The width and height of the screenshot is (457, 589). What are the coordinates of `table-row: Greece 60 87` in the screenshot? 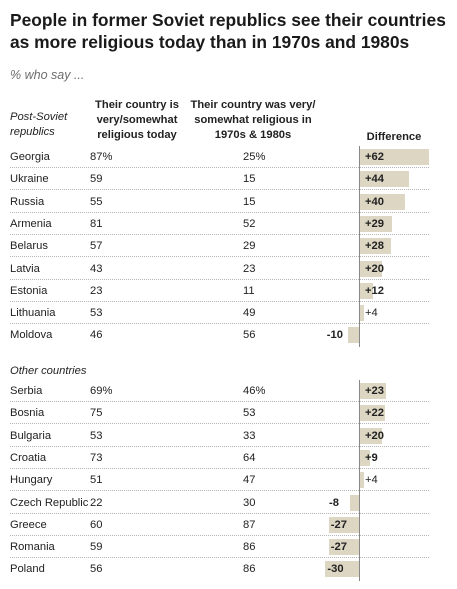 It's located at (219, 525).